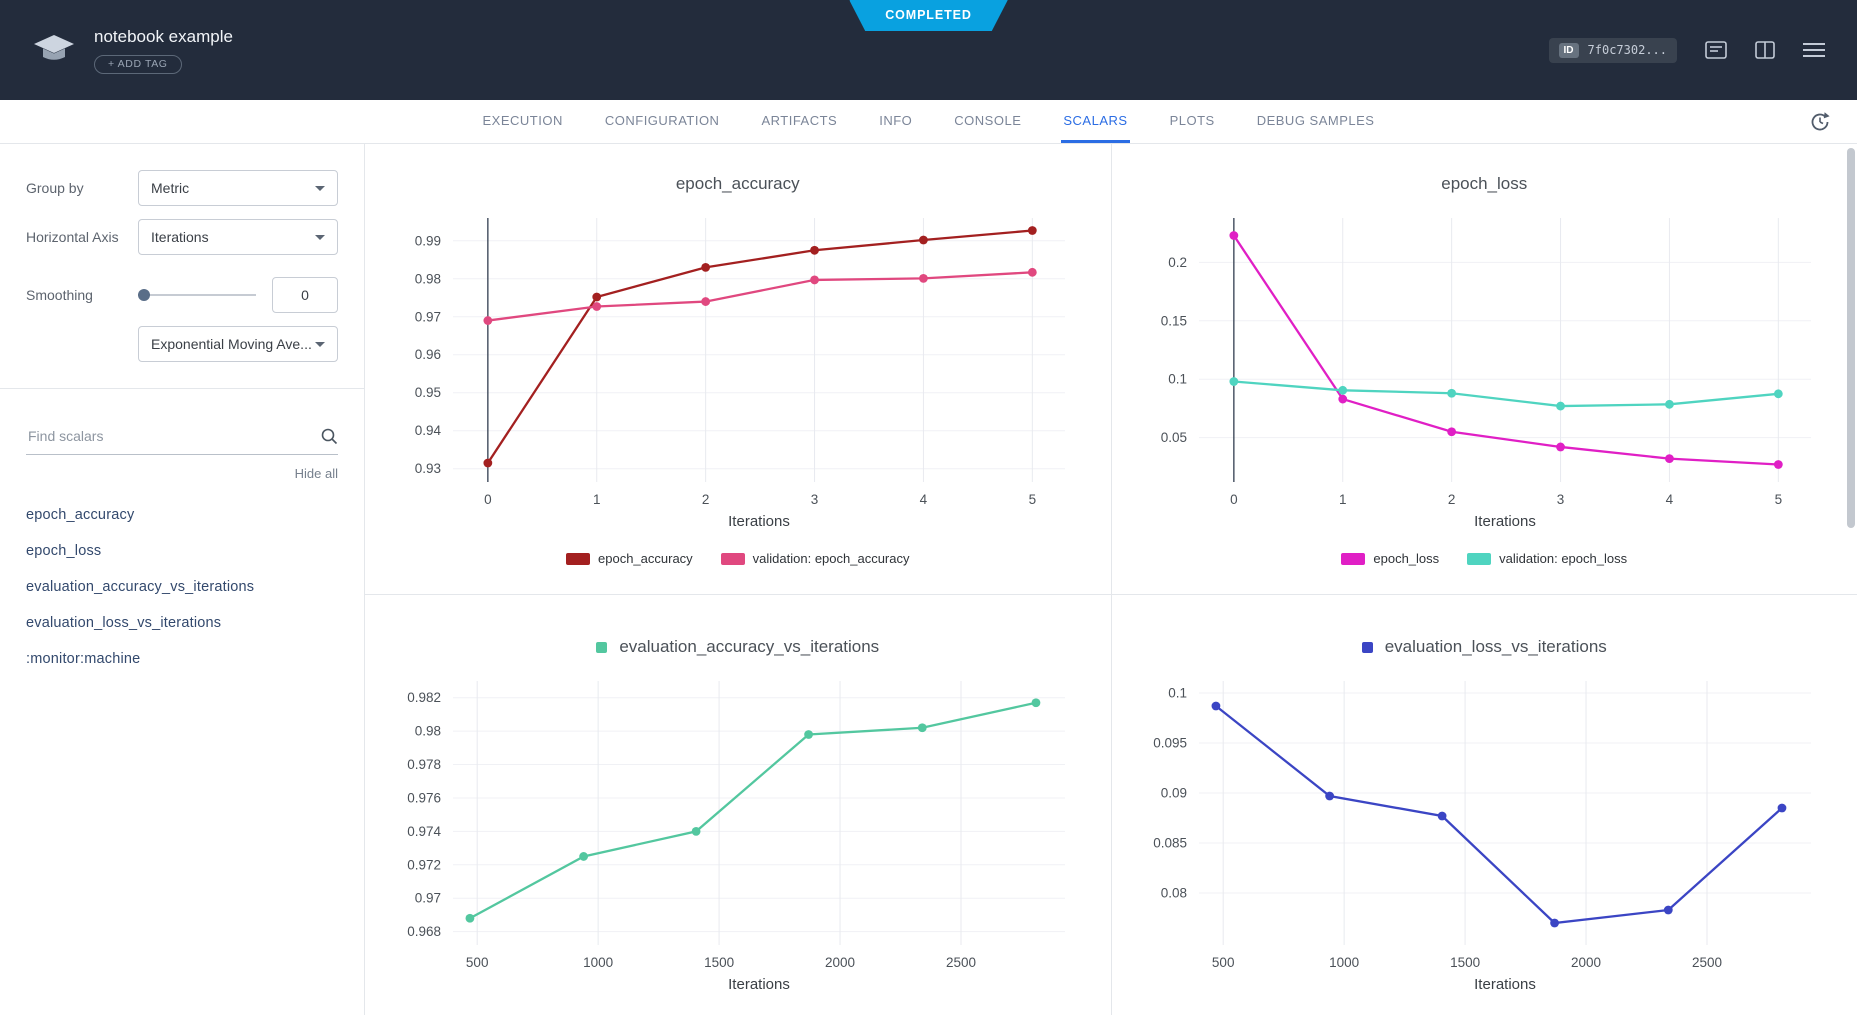 The width and height of the screenshot is (1857, 1015). What do you see at coordinates (815, 558) in the screenshot?
I see `legend-item: validation: epoch_accuracy` at bounding box center [815, 558].